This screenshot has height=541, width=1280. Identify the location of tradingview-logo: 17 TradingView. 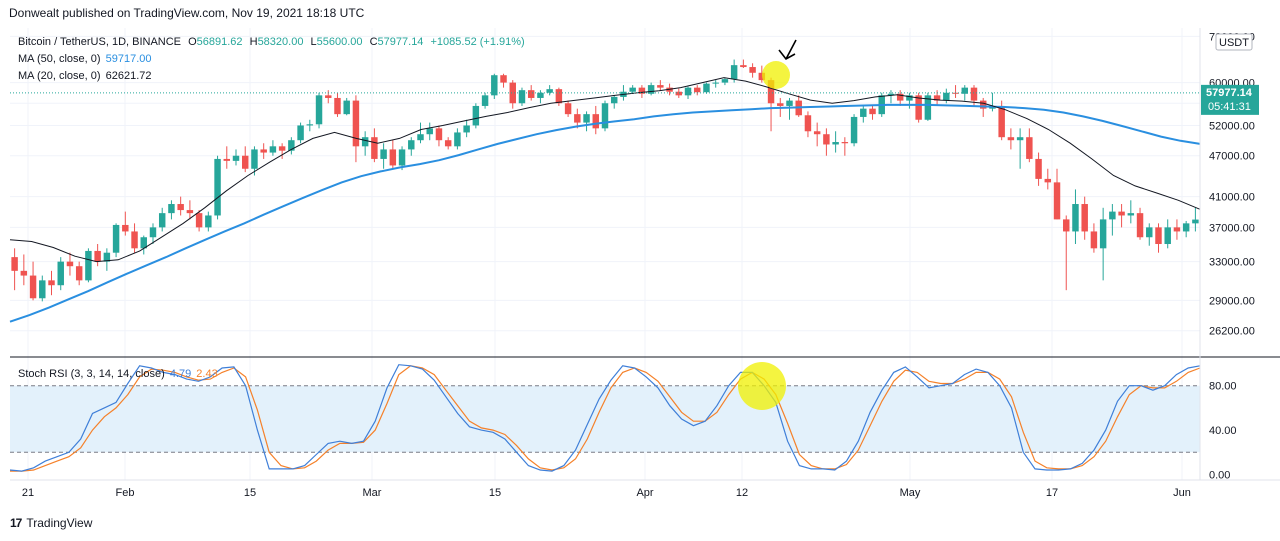
(51, 523).